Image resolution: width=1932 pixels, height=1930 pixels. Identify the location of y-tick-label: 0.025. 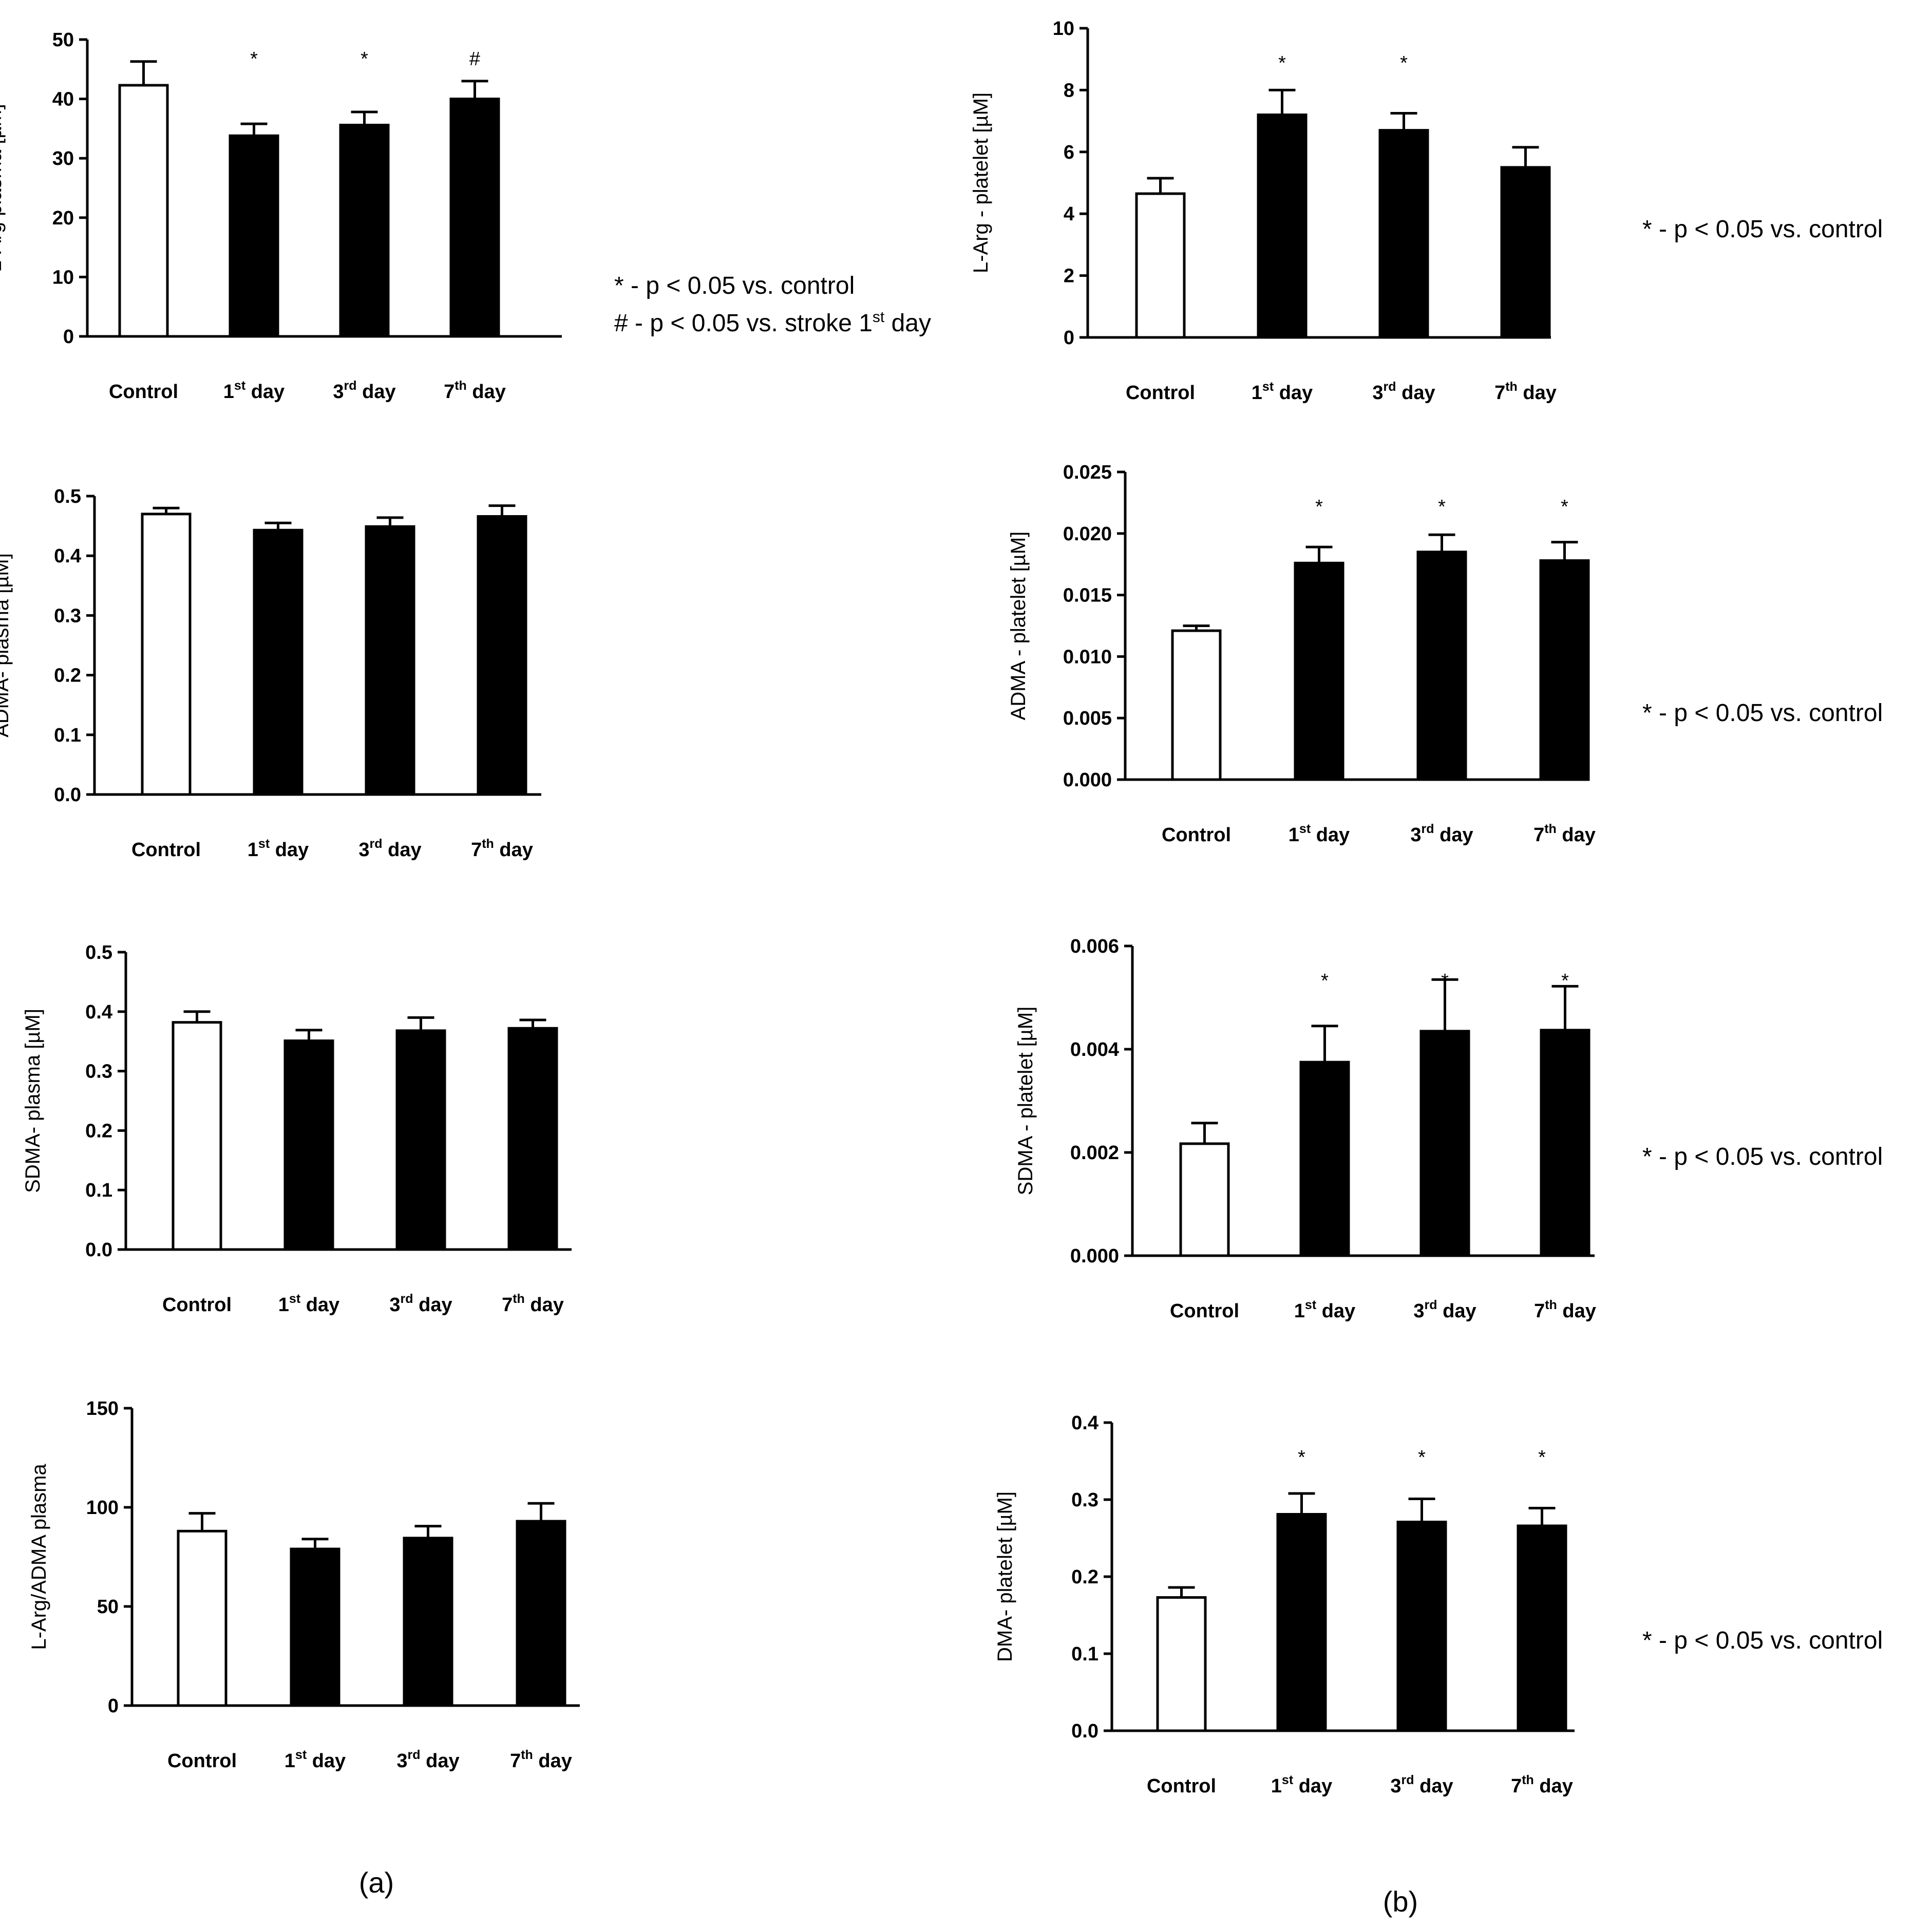
(1088, 472).